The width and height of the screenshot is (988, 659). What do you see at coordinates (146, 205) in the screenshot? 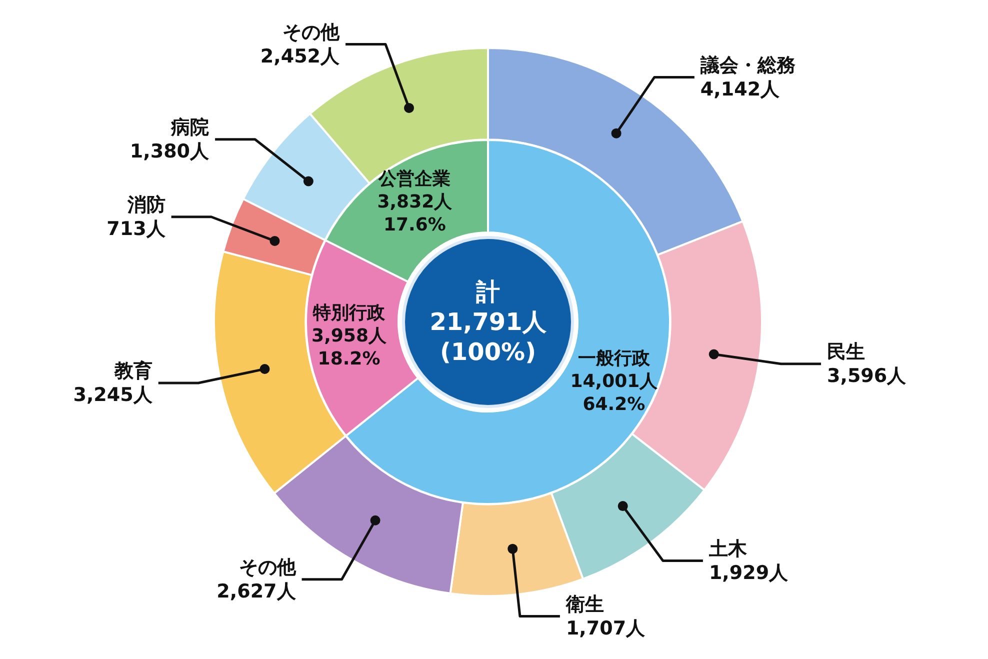
I see `slice-label: 消防` at bounding box center [146, 205].